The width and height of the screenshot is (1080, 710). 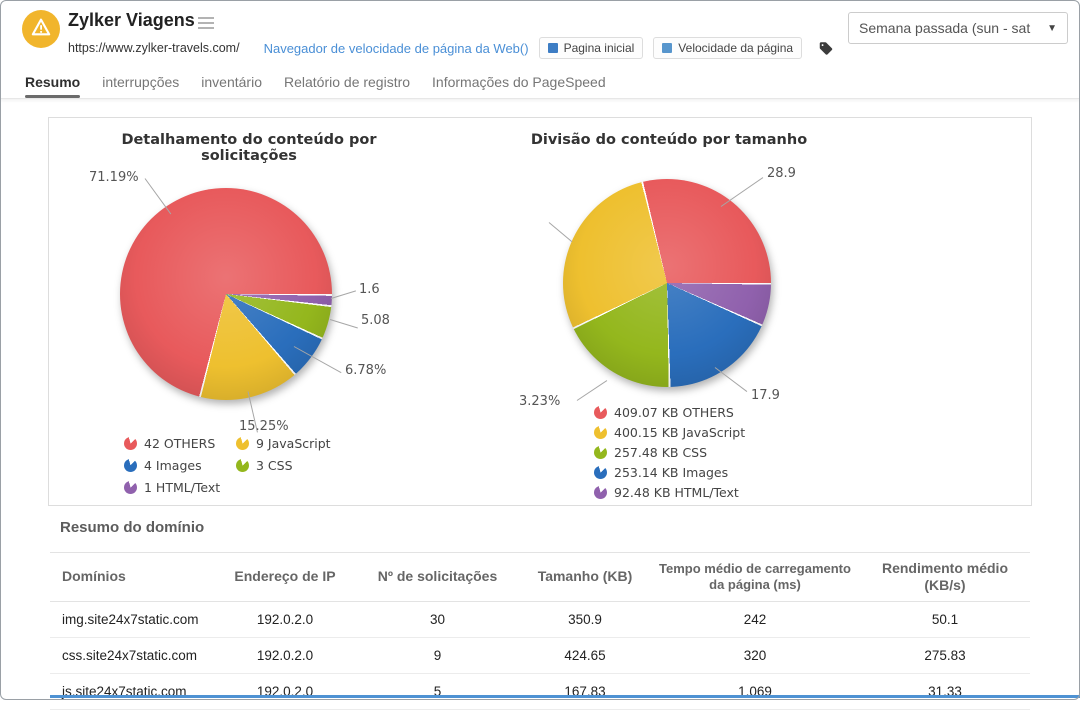 I want to click on period-dropdown: Semana passada (sun - sat ▼, so click(x=958, y=28).